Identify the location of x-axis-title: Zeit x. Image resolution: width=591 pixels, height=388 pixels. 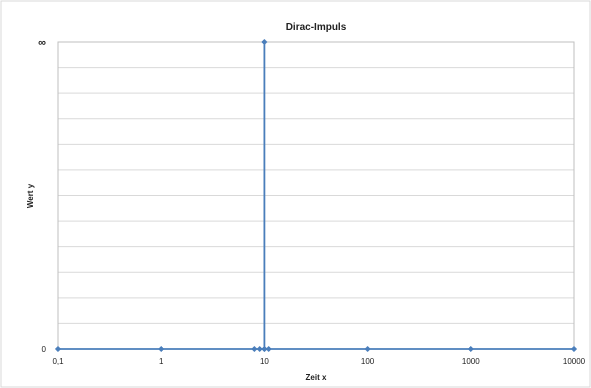
(316, 377).